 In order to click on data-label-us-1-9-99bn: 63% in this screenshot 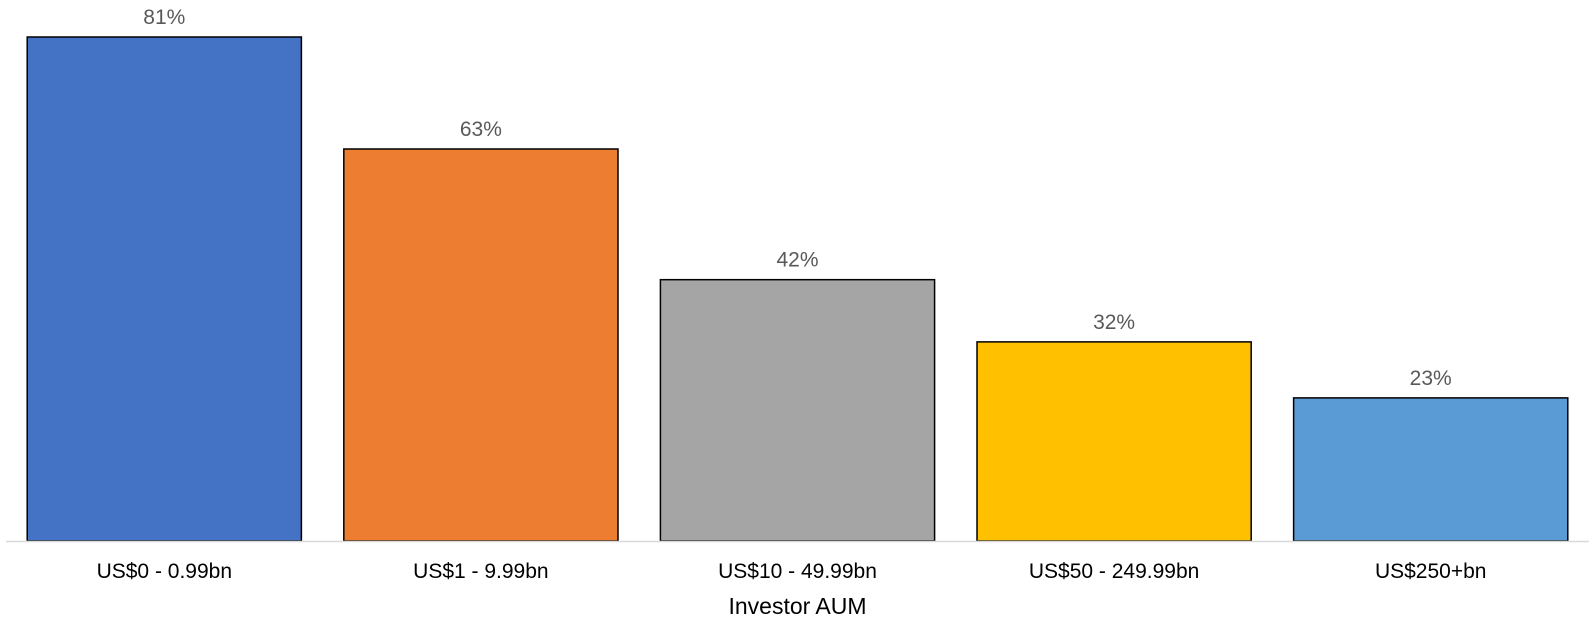, I will do `click(481, 129)`.